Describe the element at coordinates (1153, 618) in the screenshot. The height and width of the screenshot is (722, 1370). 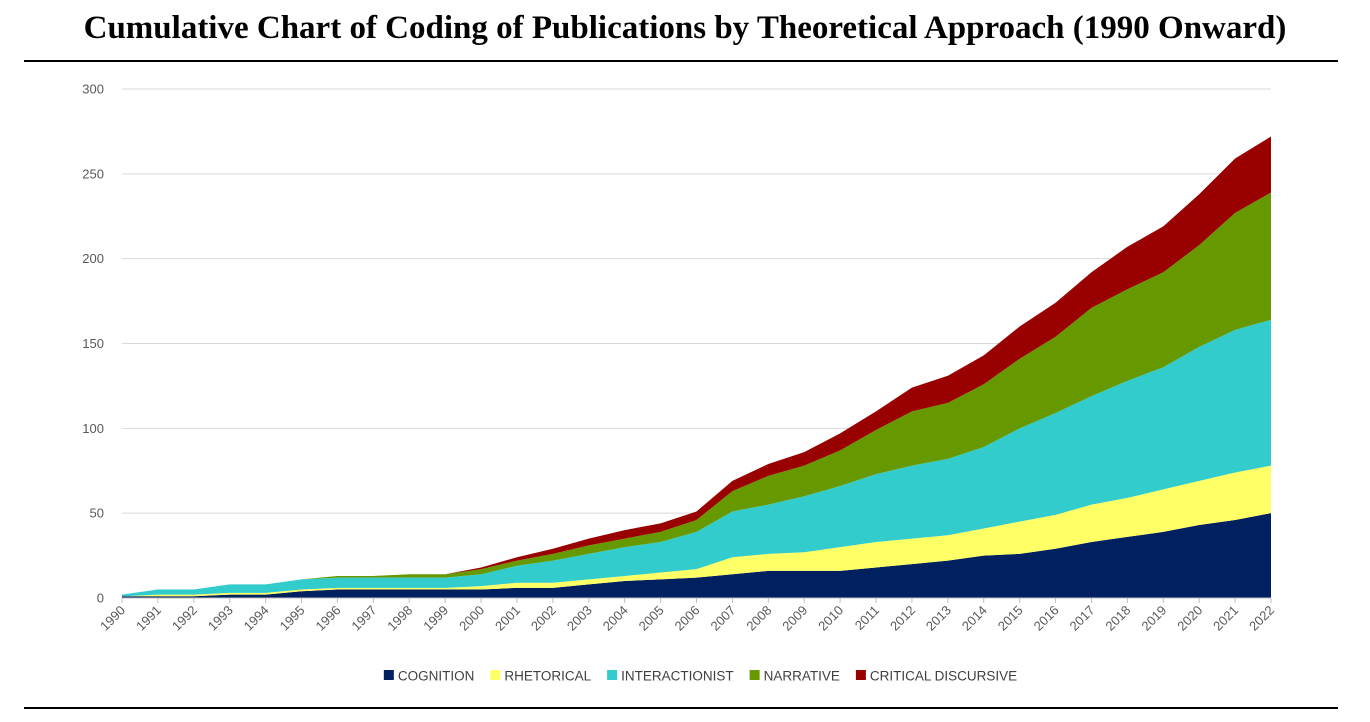
I see `x-tick-label: 2019` at that location.